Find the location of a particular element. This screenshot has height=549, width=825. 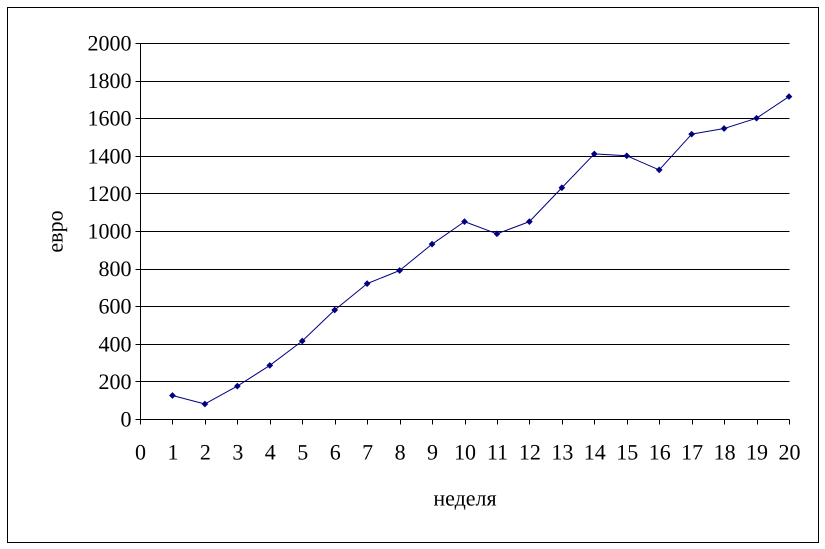

x-tick-label: 3 is located at coordinates (238, 452).